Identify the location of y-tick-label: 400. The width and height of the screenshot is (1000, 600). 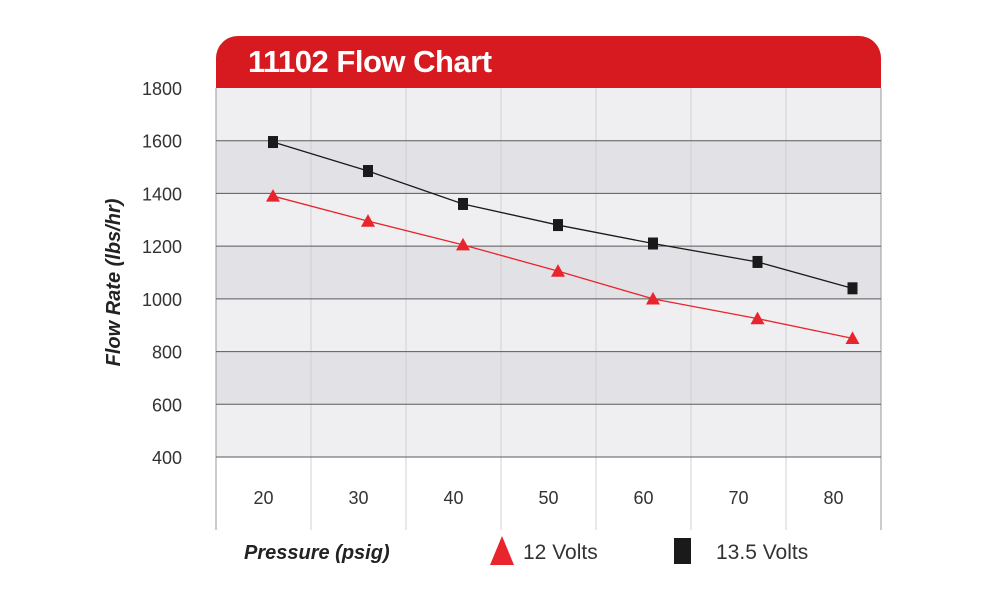
(167, 458).